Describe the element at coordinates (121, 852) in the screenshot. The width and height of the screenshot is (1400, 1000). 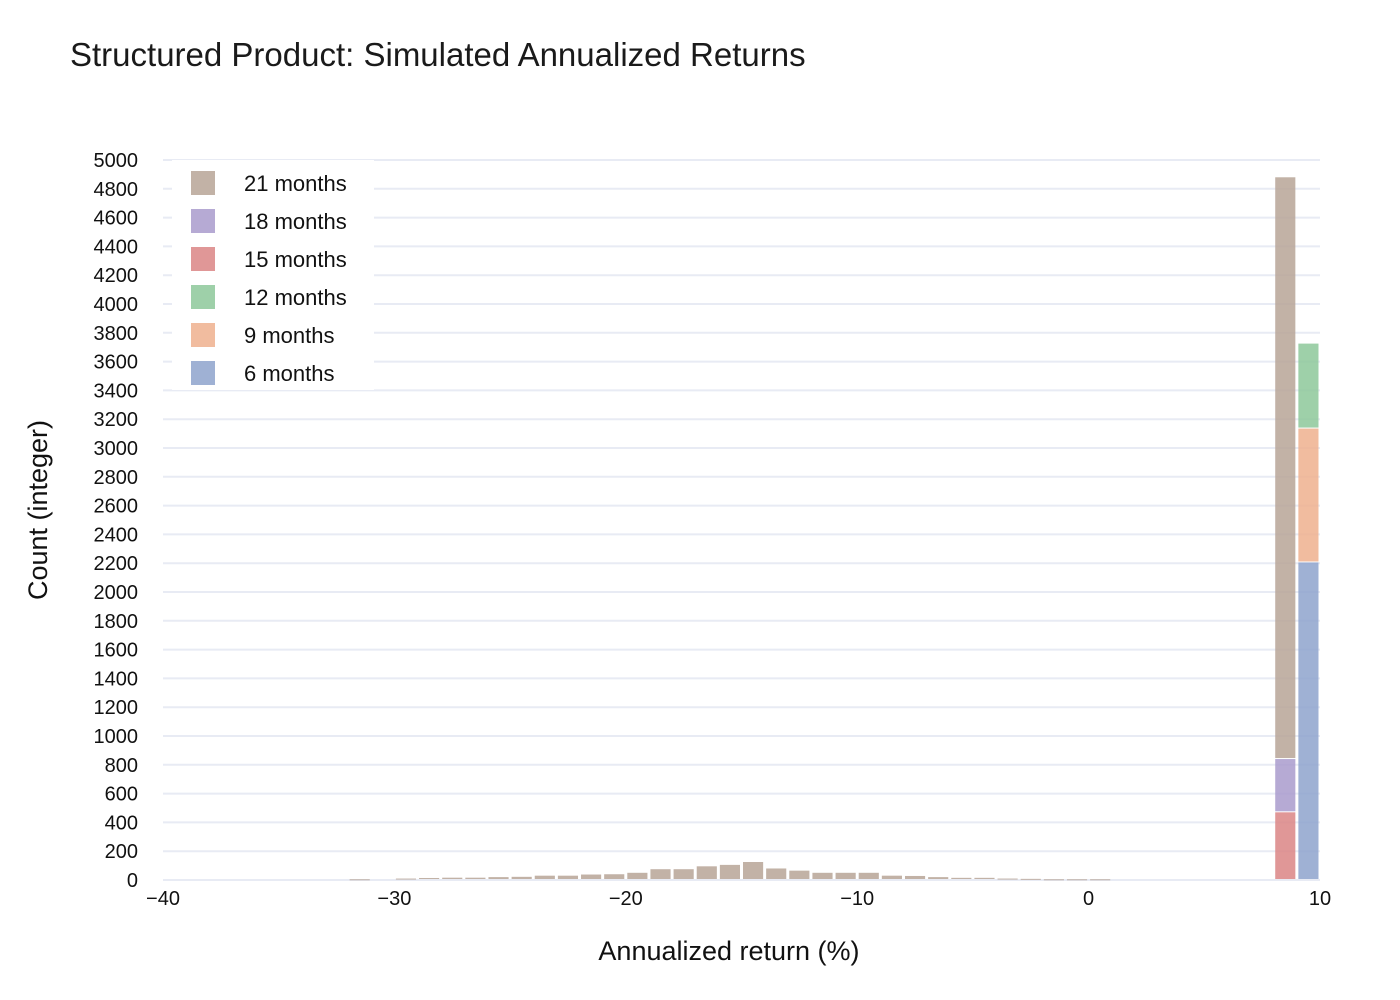
I see `y-tick-label: 200` at that location.